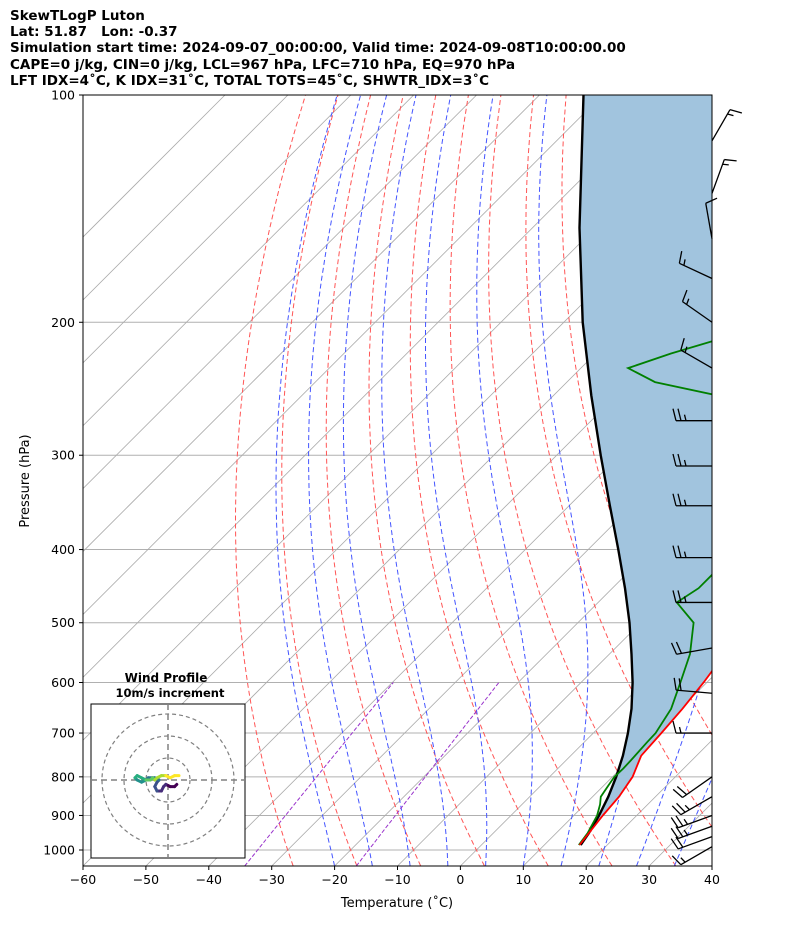 The image size is (794, 937). I want to click on x-tick-label: −50, so click(146, 879).